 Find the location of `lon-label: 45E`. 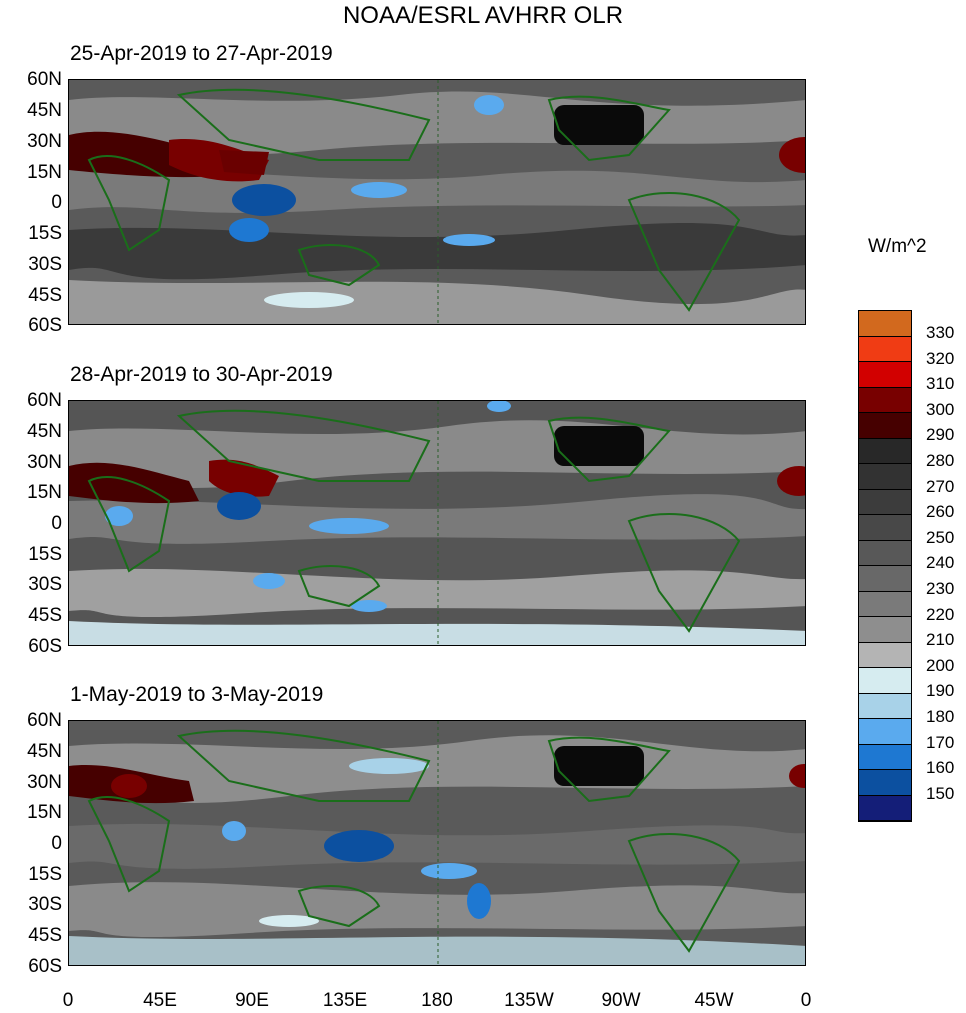

lon-label: 45E is located at coordinates (160, 1000).